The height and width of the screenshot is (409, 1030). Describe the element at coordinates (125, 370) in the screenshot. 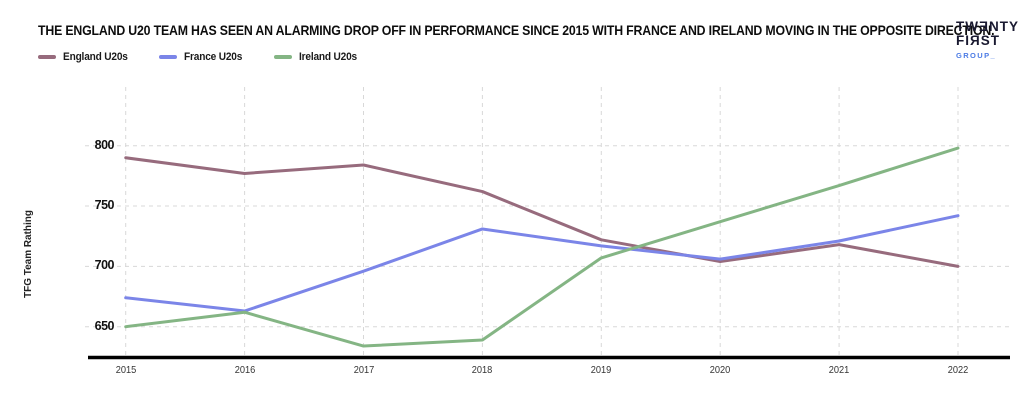

I see `x-tick-label: 2015` at that location.